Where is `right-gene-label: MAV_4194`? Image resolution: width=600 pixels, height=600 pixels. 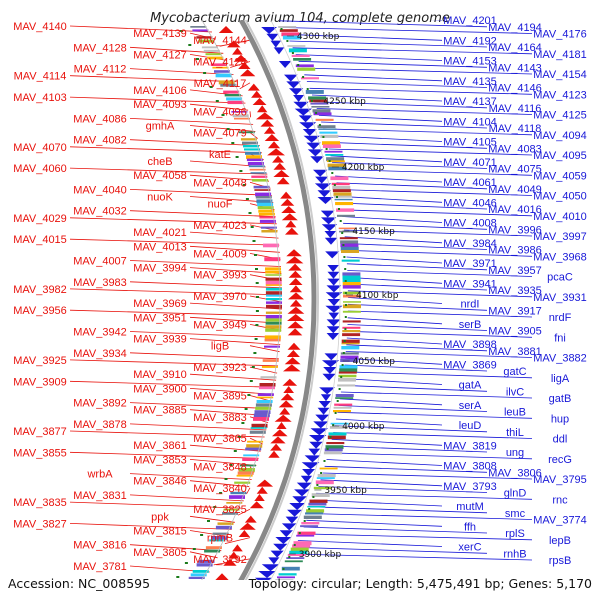
right-gene-label: MAV_4194 is located at coordinates (515, 28).